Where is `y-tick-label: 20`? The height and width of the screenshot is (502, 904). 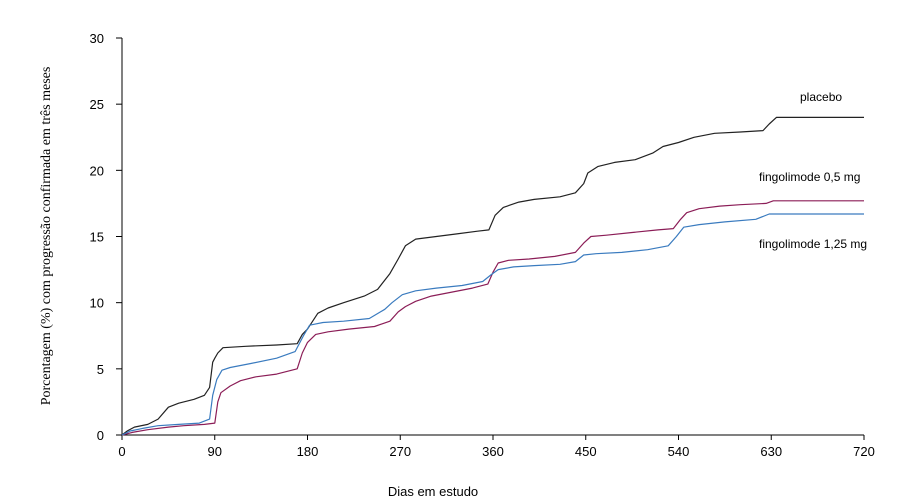
y-tick-label: 20 is located at coordinates (97, 170).